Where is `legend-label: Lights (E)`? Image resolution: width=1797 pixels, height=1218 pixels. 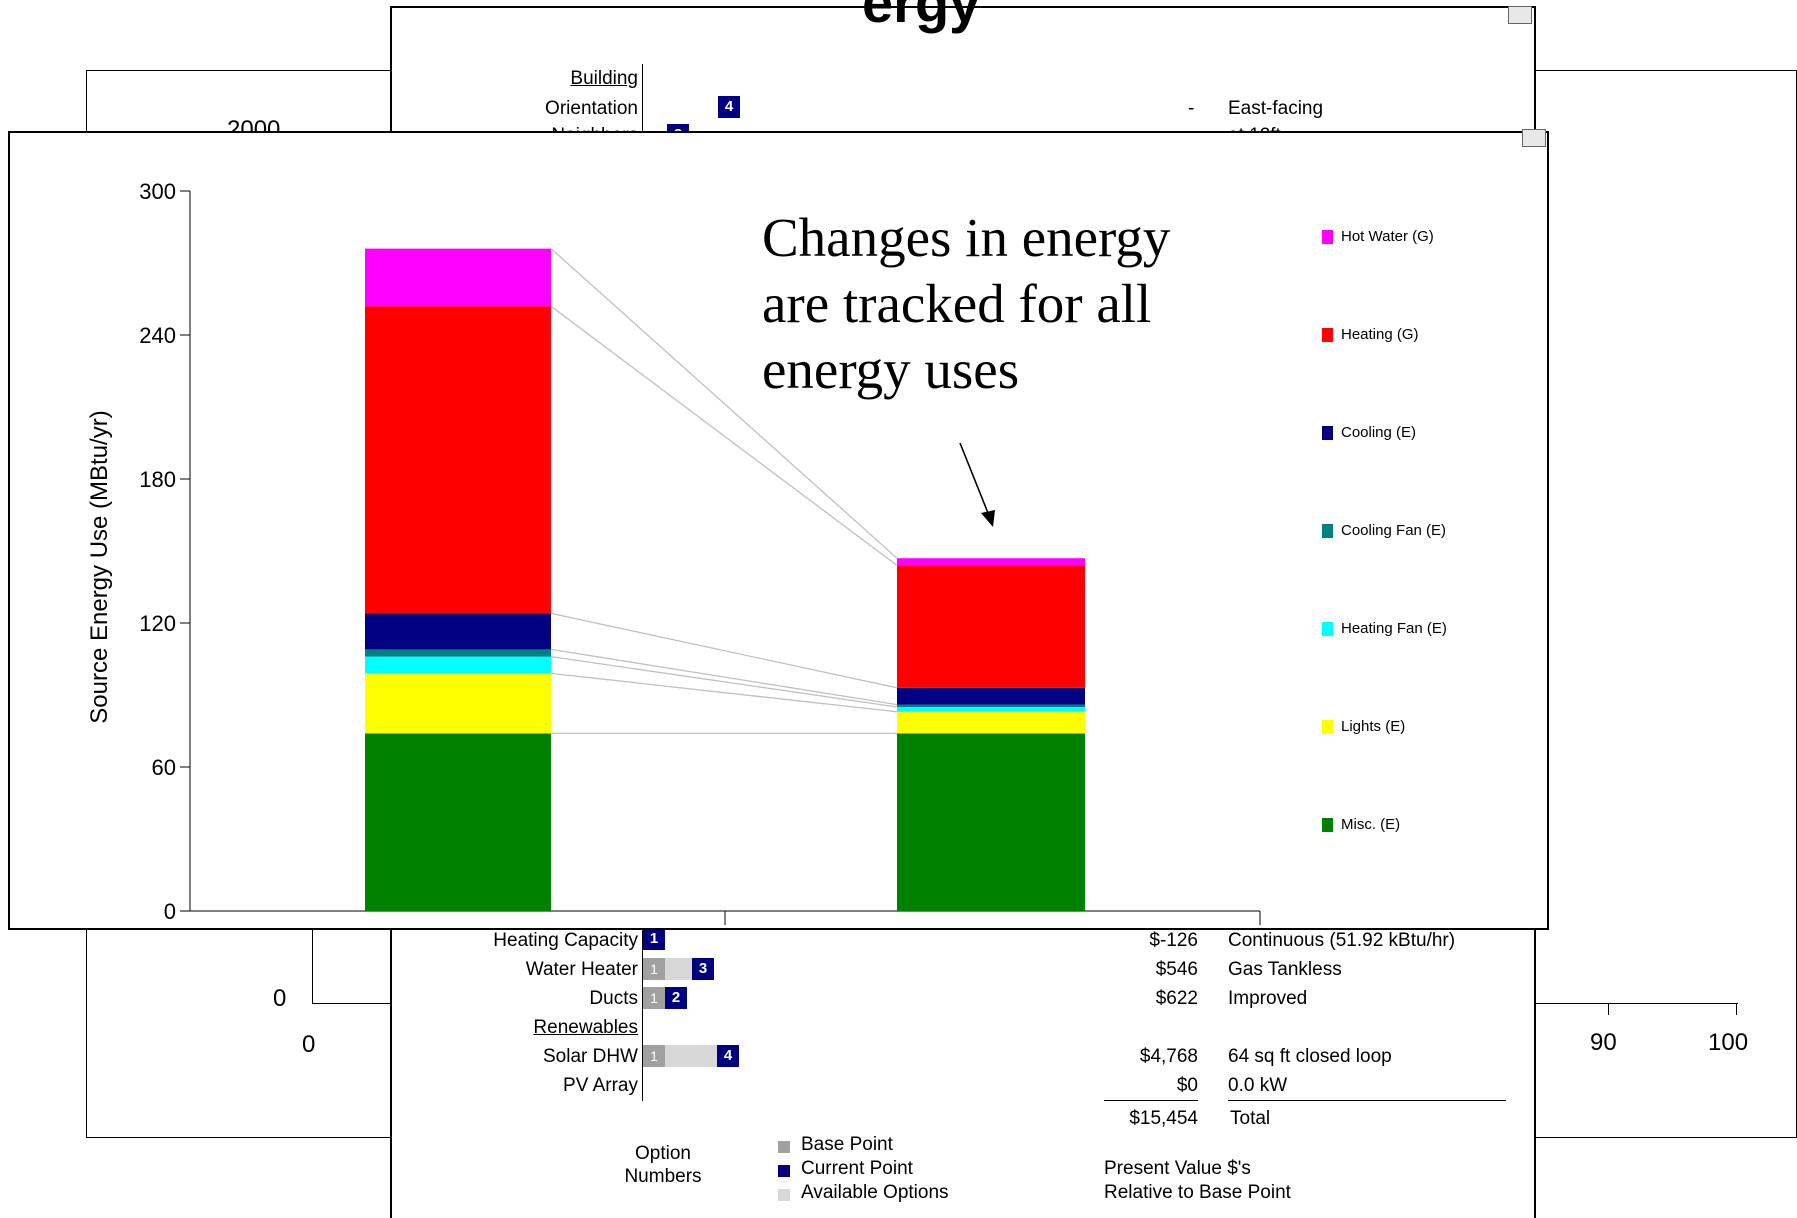
legend-label: Lights (E) is located at coordinates (1373, 726).